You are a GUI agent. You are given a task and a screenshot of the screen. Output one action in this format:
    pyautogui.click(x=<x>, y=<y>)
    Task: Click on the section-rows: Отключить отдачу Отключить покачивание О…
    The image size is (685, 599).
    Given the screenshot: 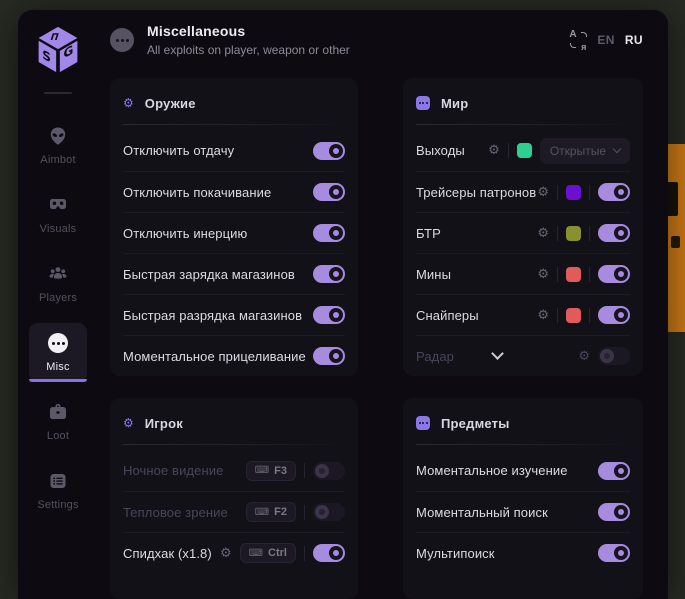 What is the action you would take?
    pyautogui.click(x=234, y=253)
    